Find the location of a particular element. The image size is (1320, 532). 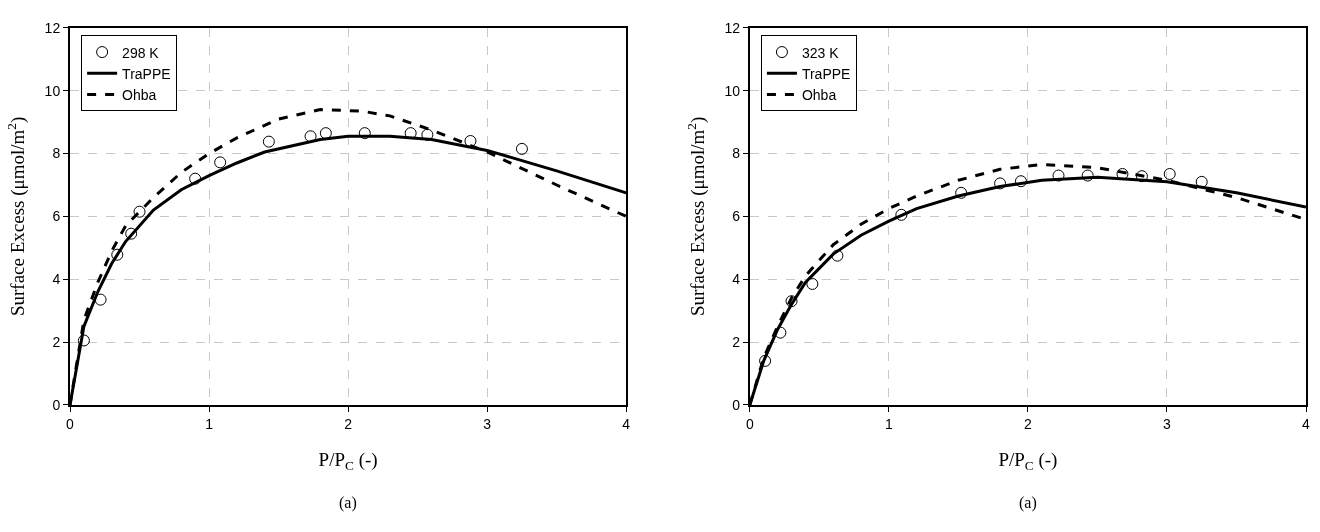

legend-label: 298 K is located at coordinates (141, 52).